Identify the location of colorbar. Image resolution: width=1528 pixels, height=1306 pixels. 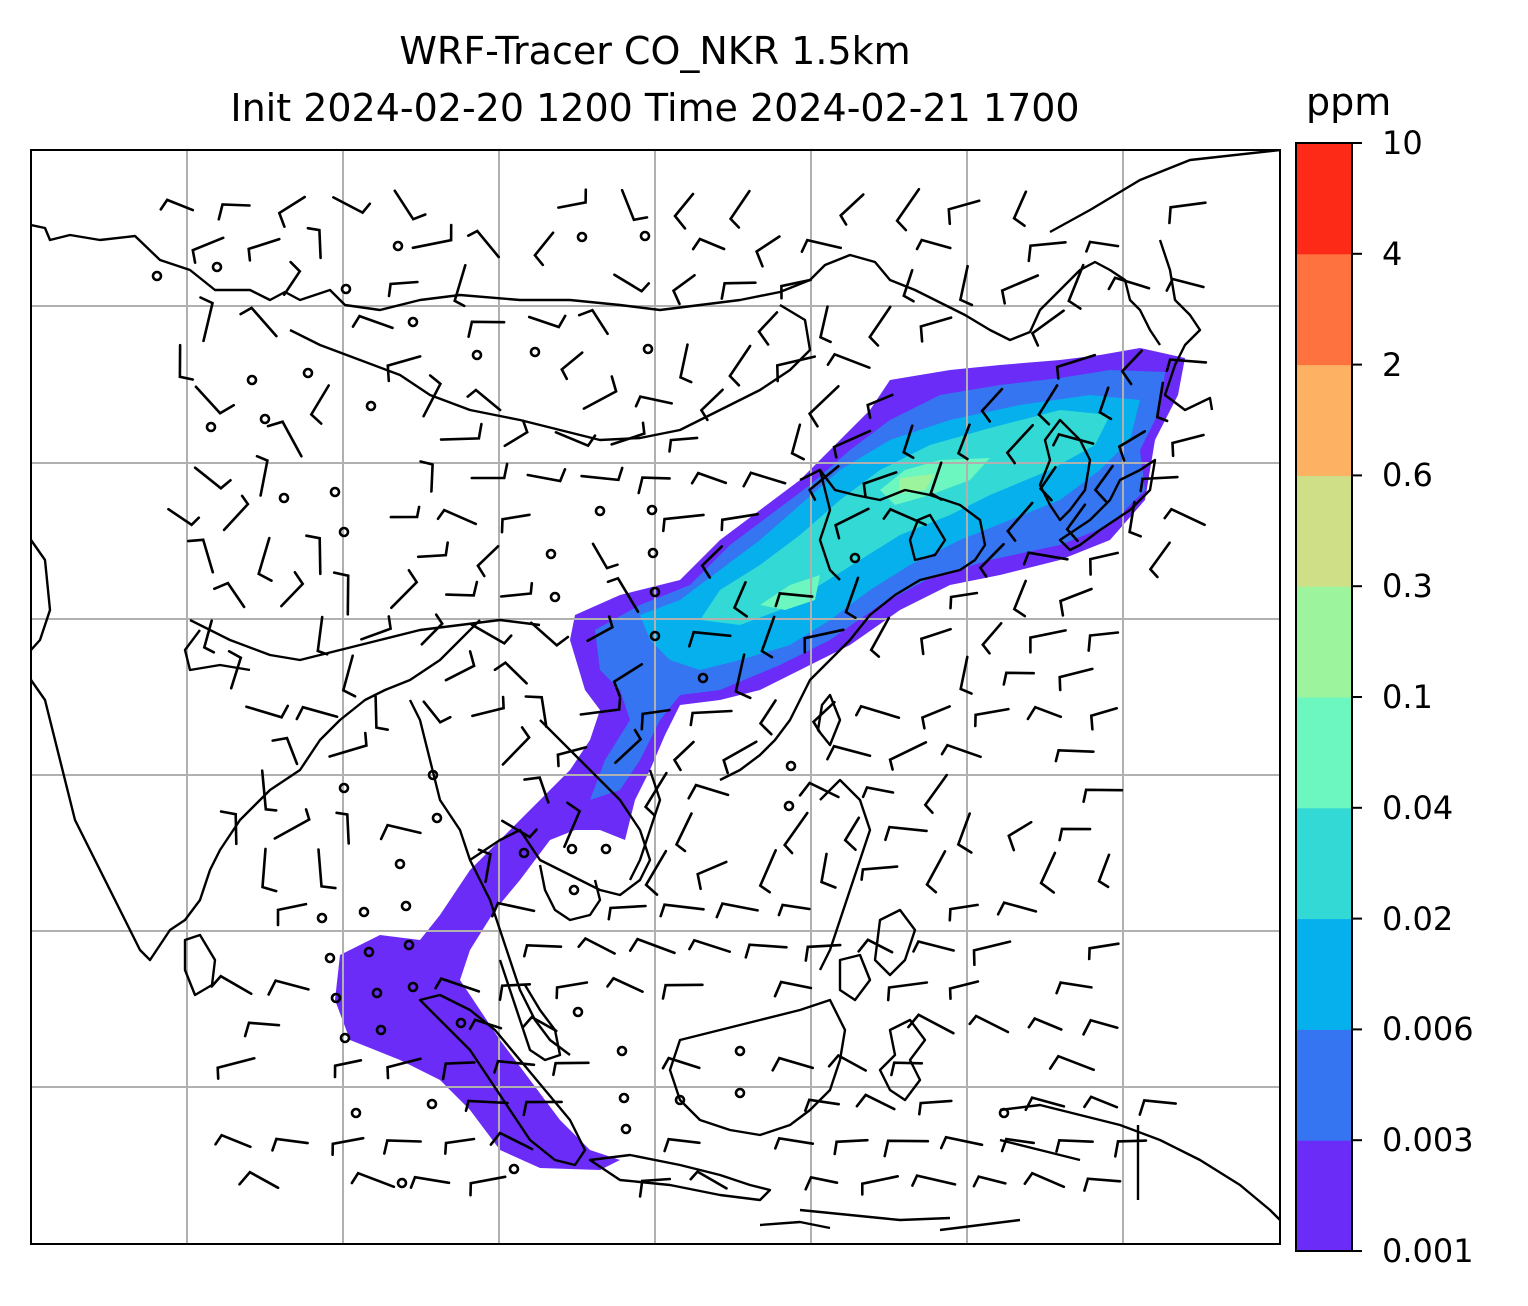
(1329, 697).